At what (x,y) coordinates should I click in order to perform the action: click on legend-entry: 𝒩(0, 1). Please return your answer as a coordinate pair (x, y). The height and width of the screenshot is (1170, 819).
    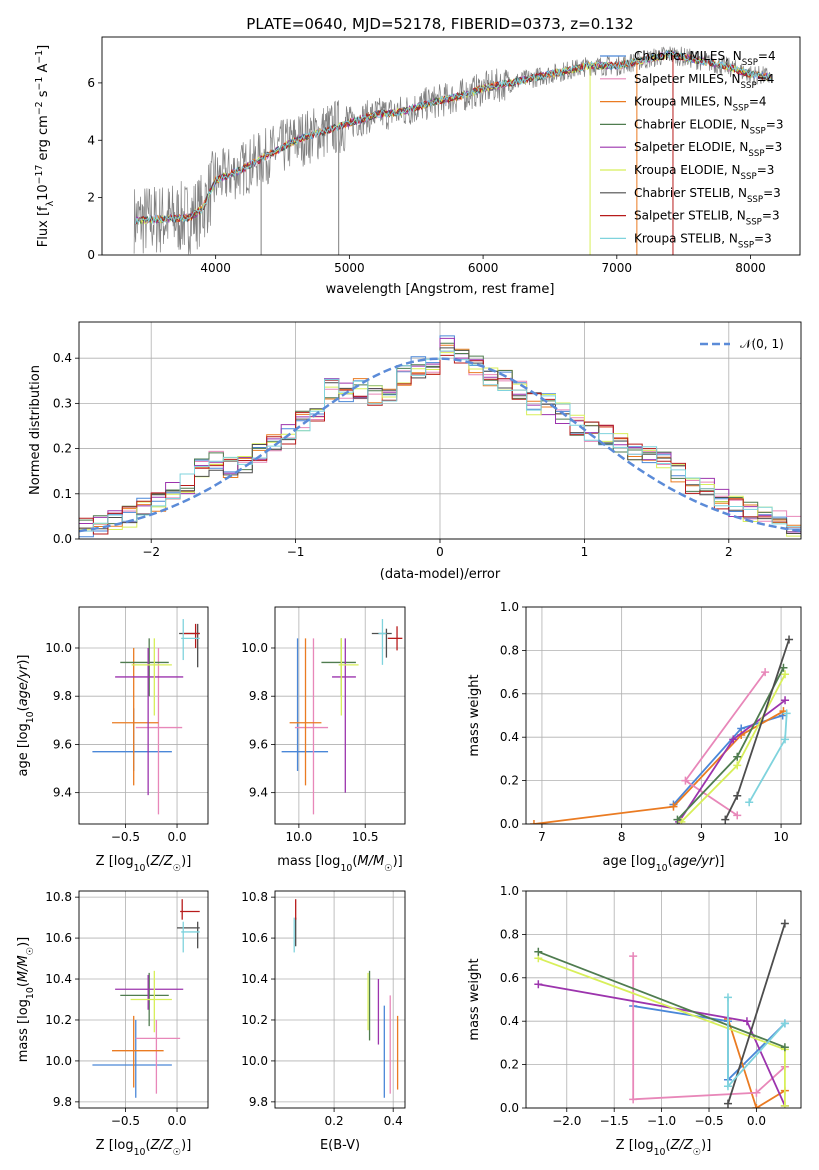
    Looking at the image, I should click on (762, 344).